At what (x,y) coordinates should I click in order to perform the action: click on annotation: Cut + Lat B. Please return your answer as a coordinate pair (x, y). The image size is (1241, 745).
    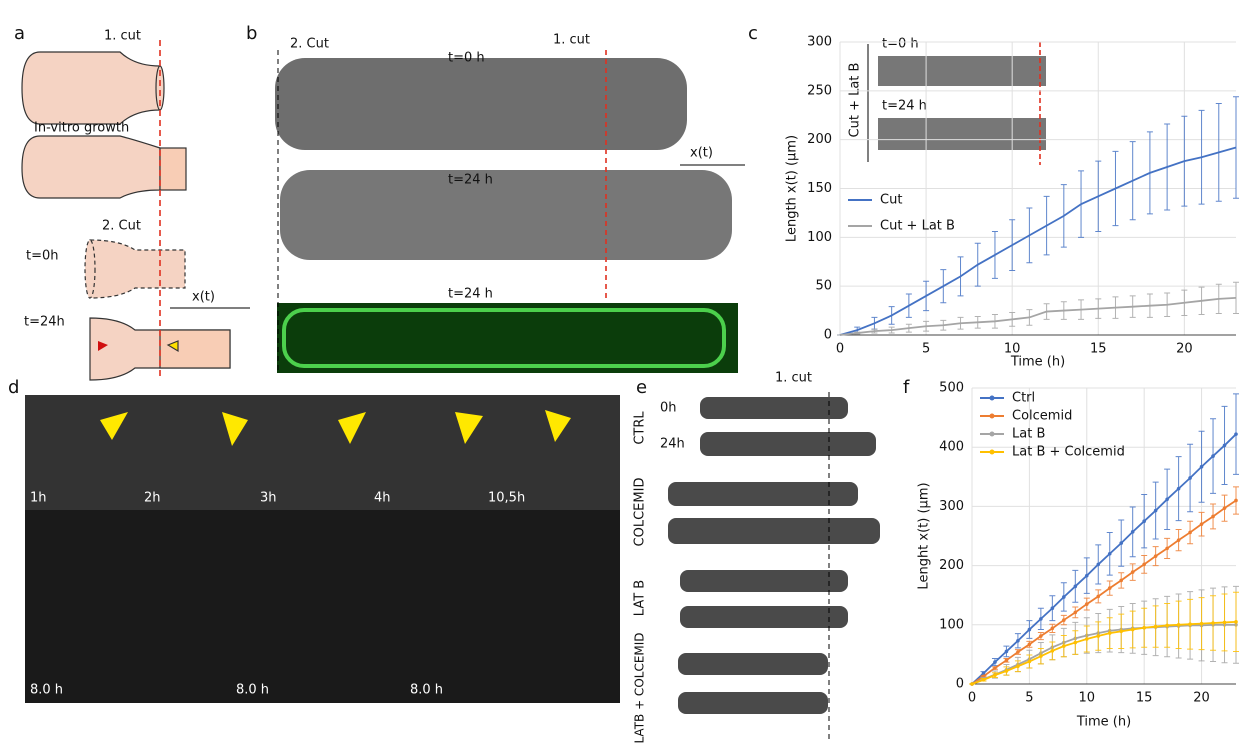
    Looking at the image, I should click on (855, 100).